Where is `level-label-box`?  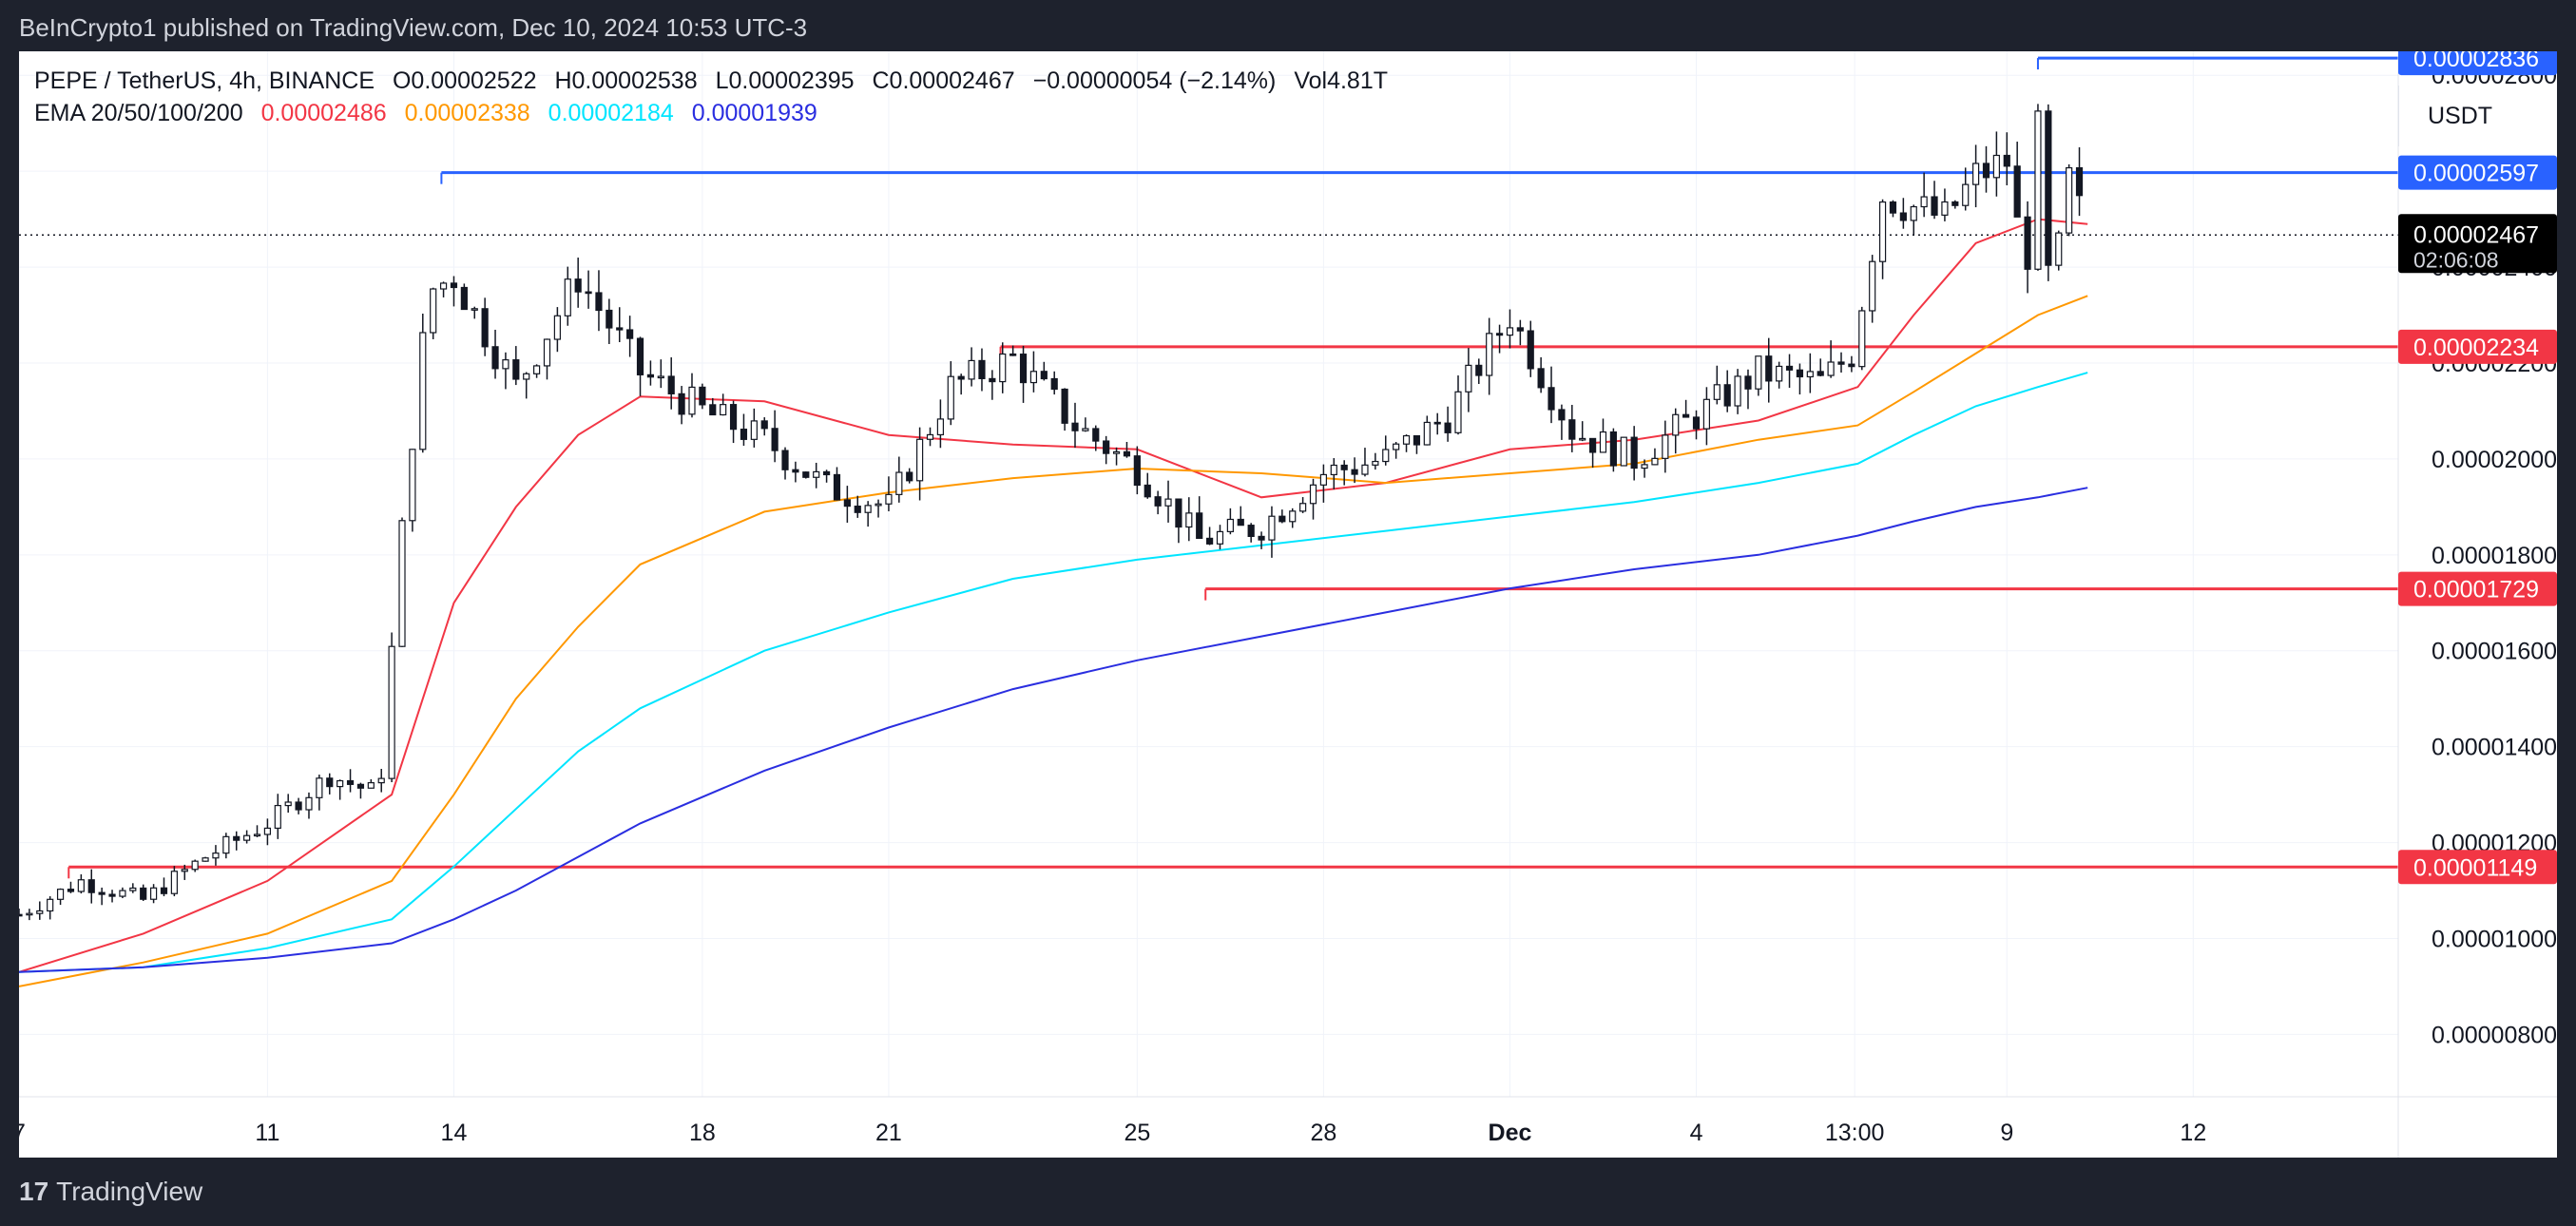
level-label-box is located at coordinates (2478, 347).